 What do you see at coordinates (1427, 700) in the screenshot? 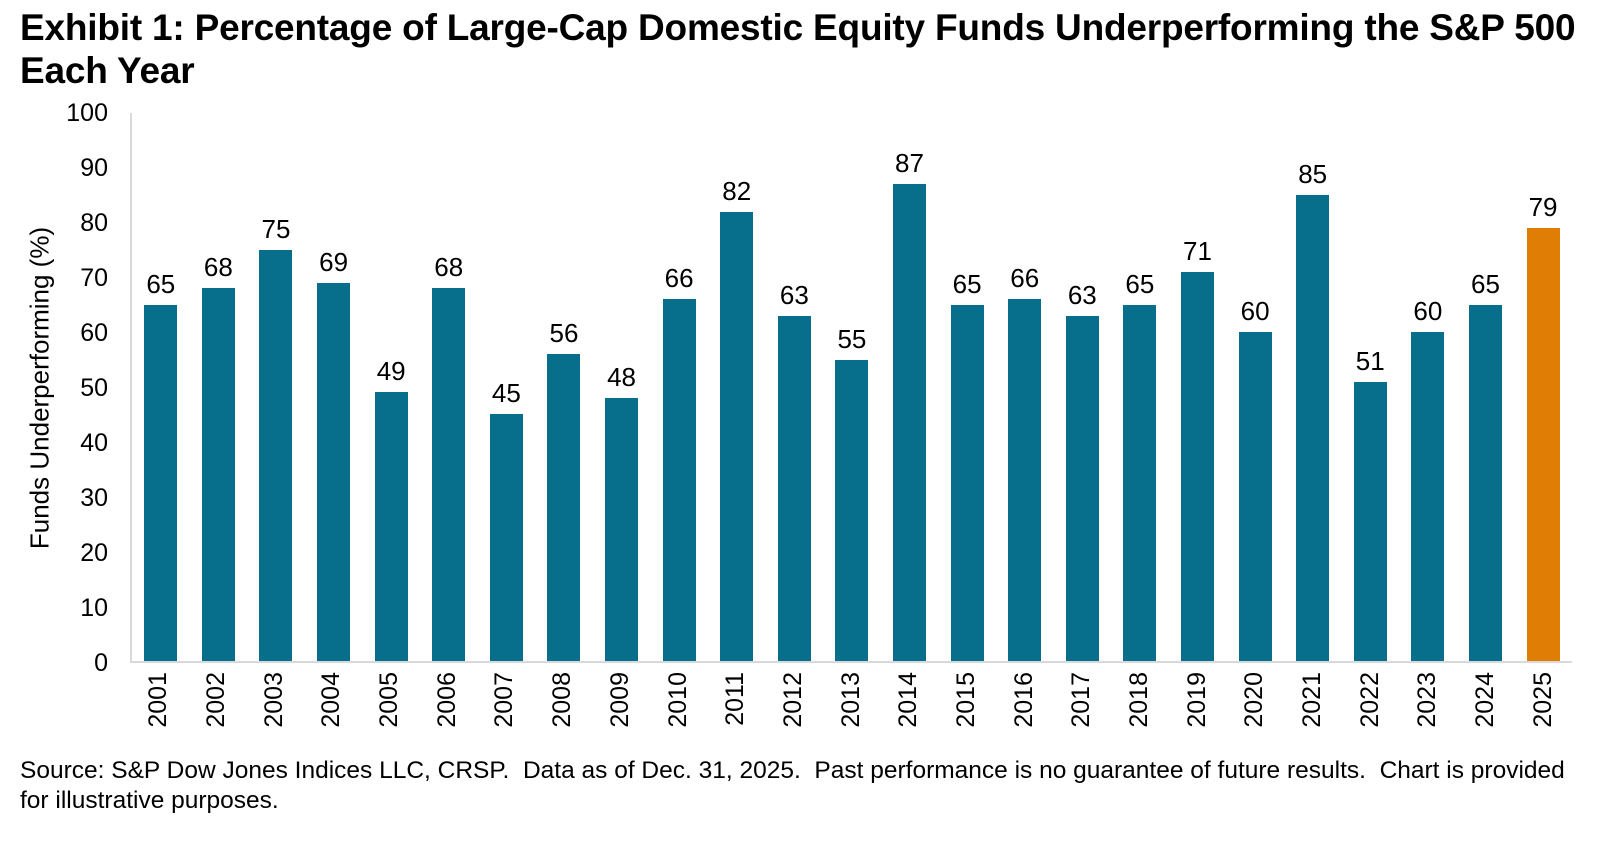
I see `x-tick-label: 2023` at bounding box center [1427, 700].